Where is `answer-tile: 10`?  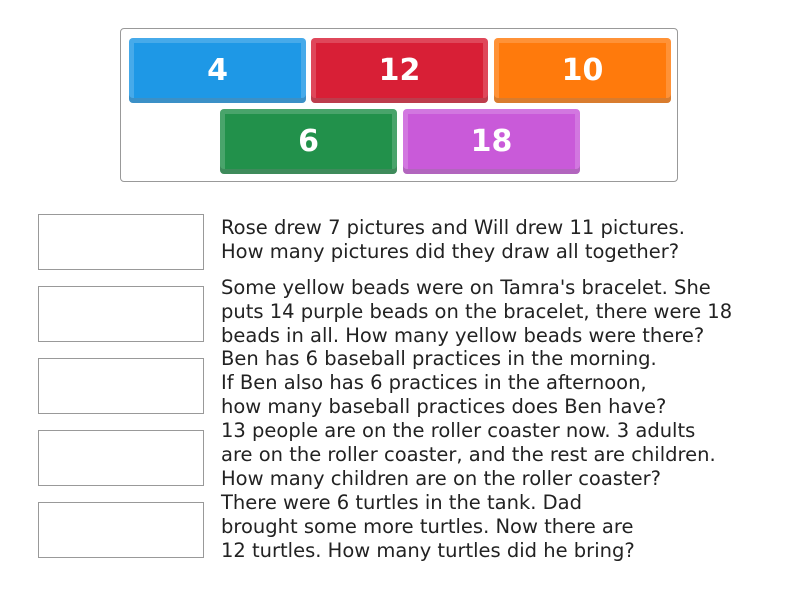 answer-tile: 10 is located at coordinates (582, 70).